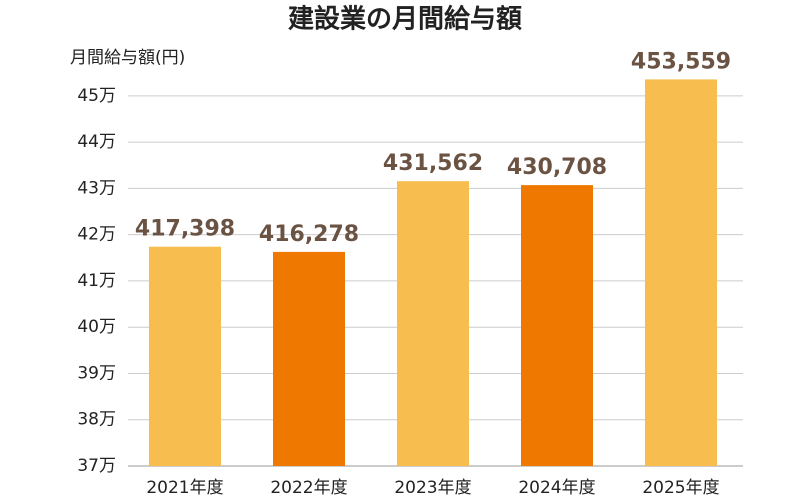 This screenshot has width=810, height=500. What do you see at coordinates (96, 466) in the screenshot?
I see `y-tick-label: 37万` at bounding box center [96, 466].